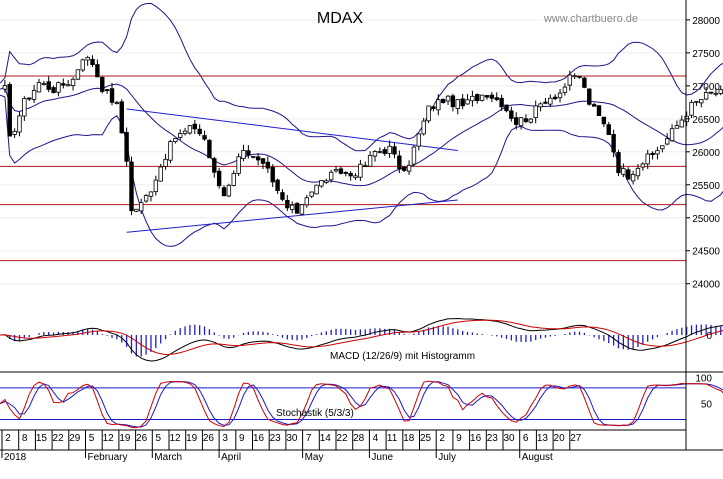 The height and width of the screenshot is (479, 723). I want to click on month-label: July, so click(447, 457).